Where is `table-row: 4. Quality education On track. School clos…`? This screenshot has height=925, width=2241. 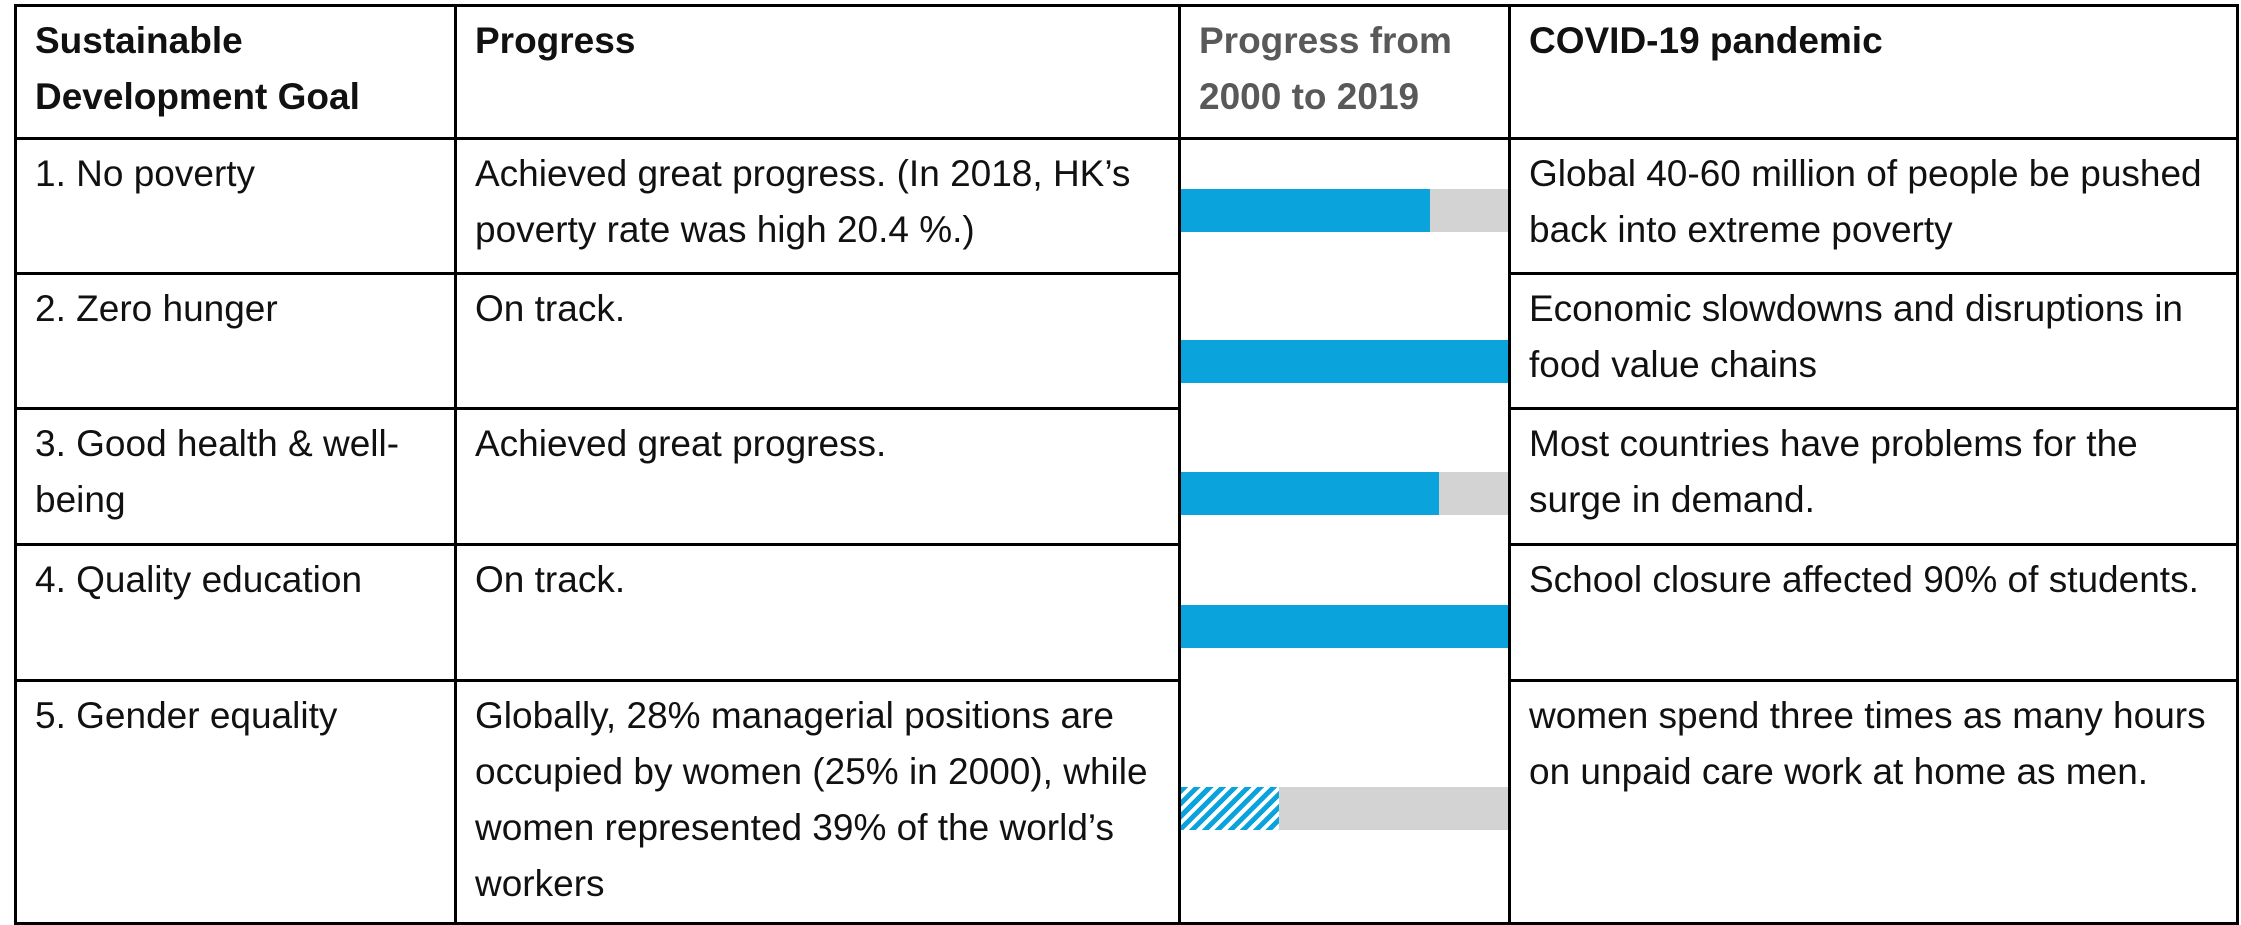
table-row: 4. Quality education On track. School clos… is located at coordinates (1126, 612).